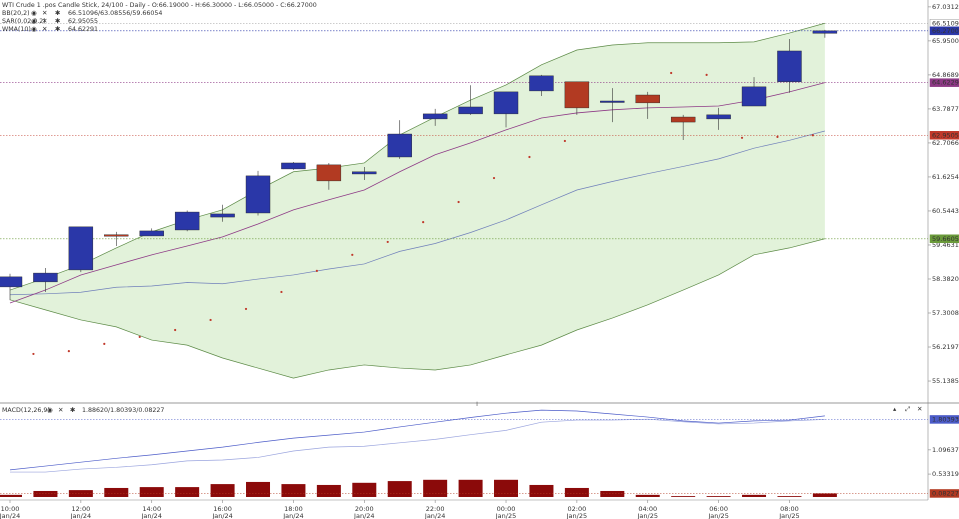 Image resolution: width=959 pixels, height=519 pixels. I want to click on y-tick-label: 65.95008, so click(945, 41).